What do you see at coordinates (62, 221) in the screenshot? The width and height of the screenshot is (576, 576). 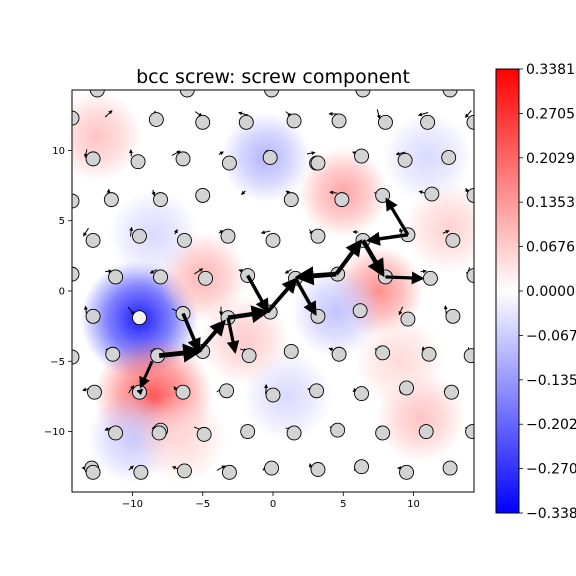 I see `y-tick-label: 5` at bounding box center [62, 221].